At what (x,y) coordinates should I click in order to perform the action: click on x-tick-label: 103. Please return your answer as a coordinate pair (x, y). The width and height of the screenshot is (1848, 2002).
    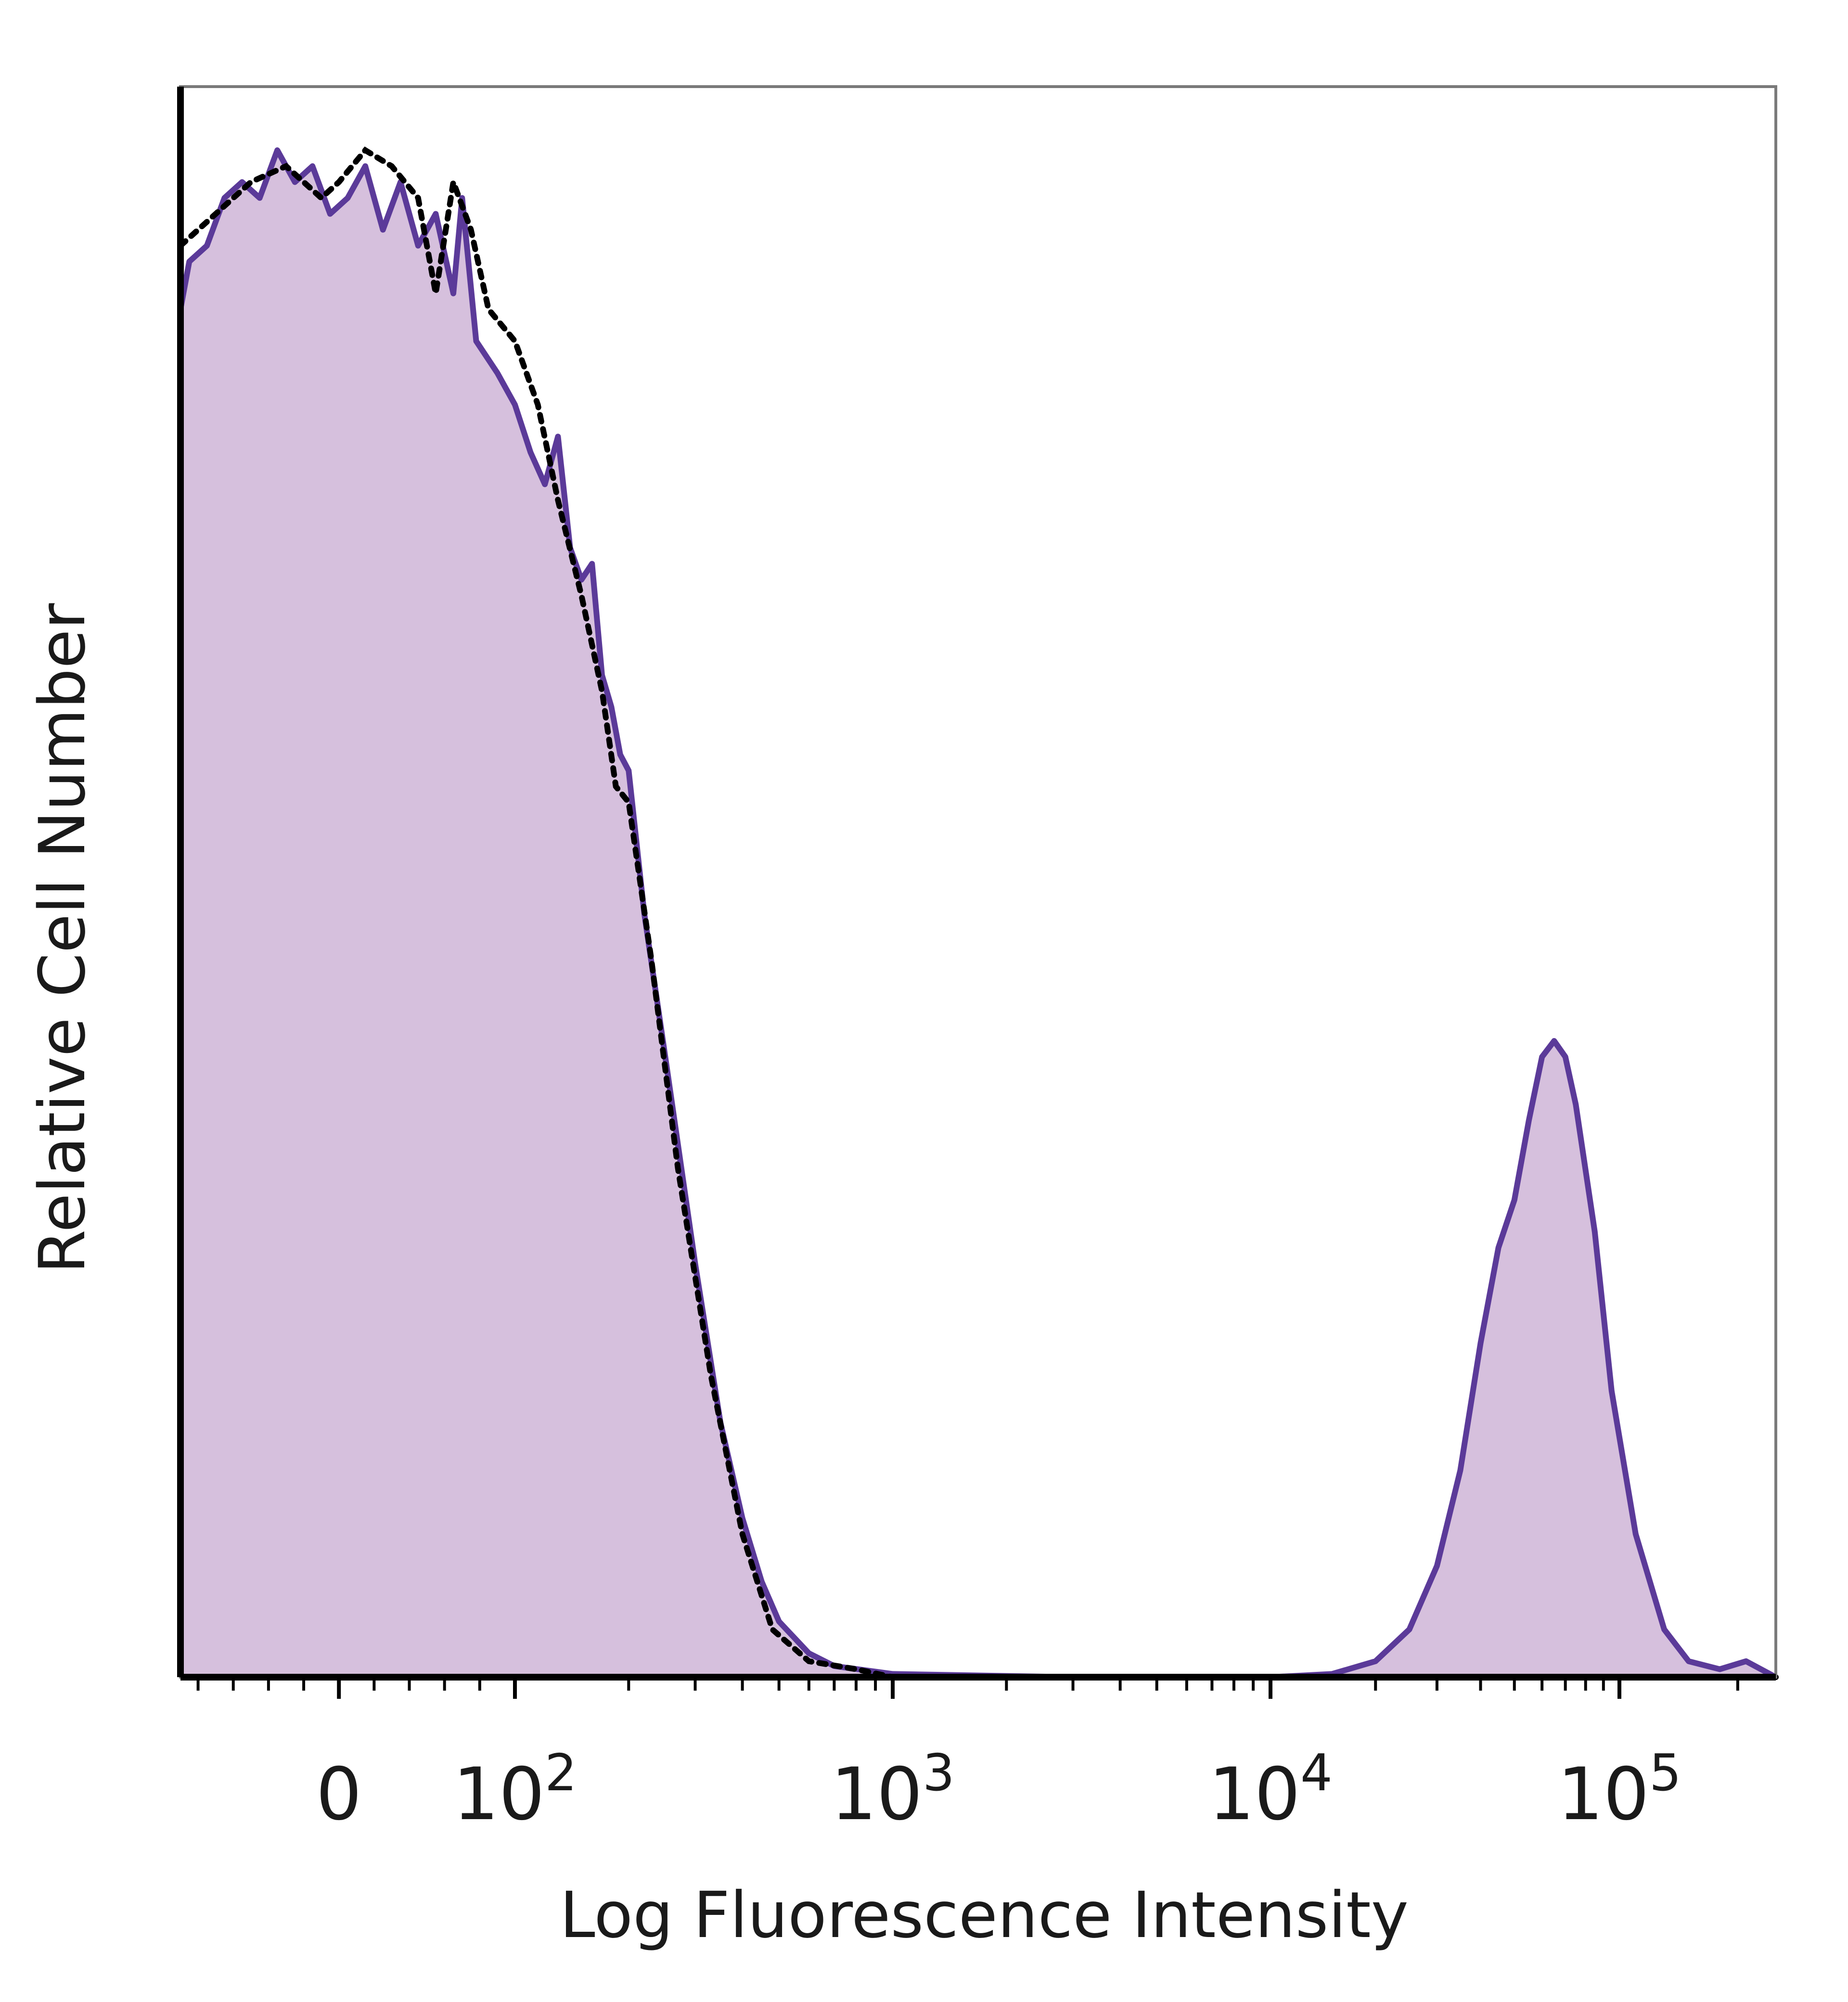
    Looking at the image, I should click on (893, 1790).